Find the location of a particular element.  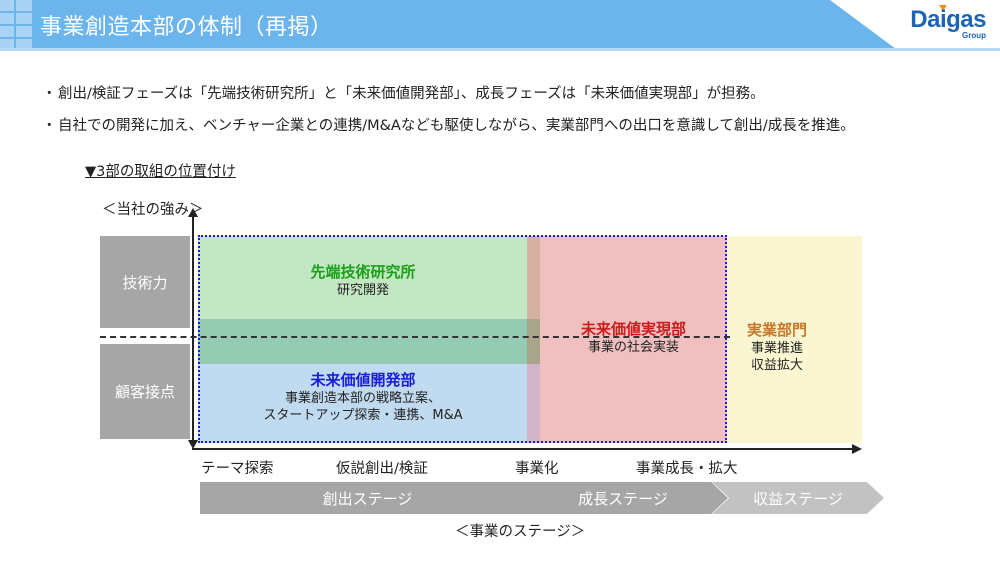

label-future-value-realization: 未来価値実現部 事業の社会実装 is located at coordinates (633, 337).